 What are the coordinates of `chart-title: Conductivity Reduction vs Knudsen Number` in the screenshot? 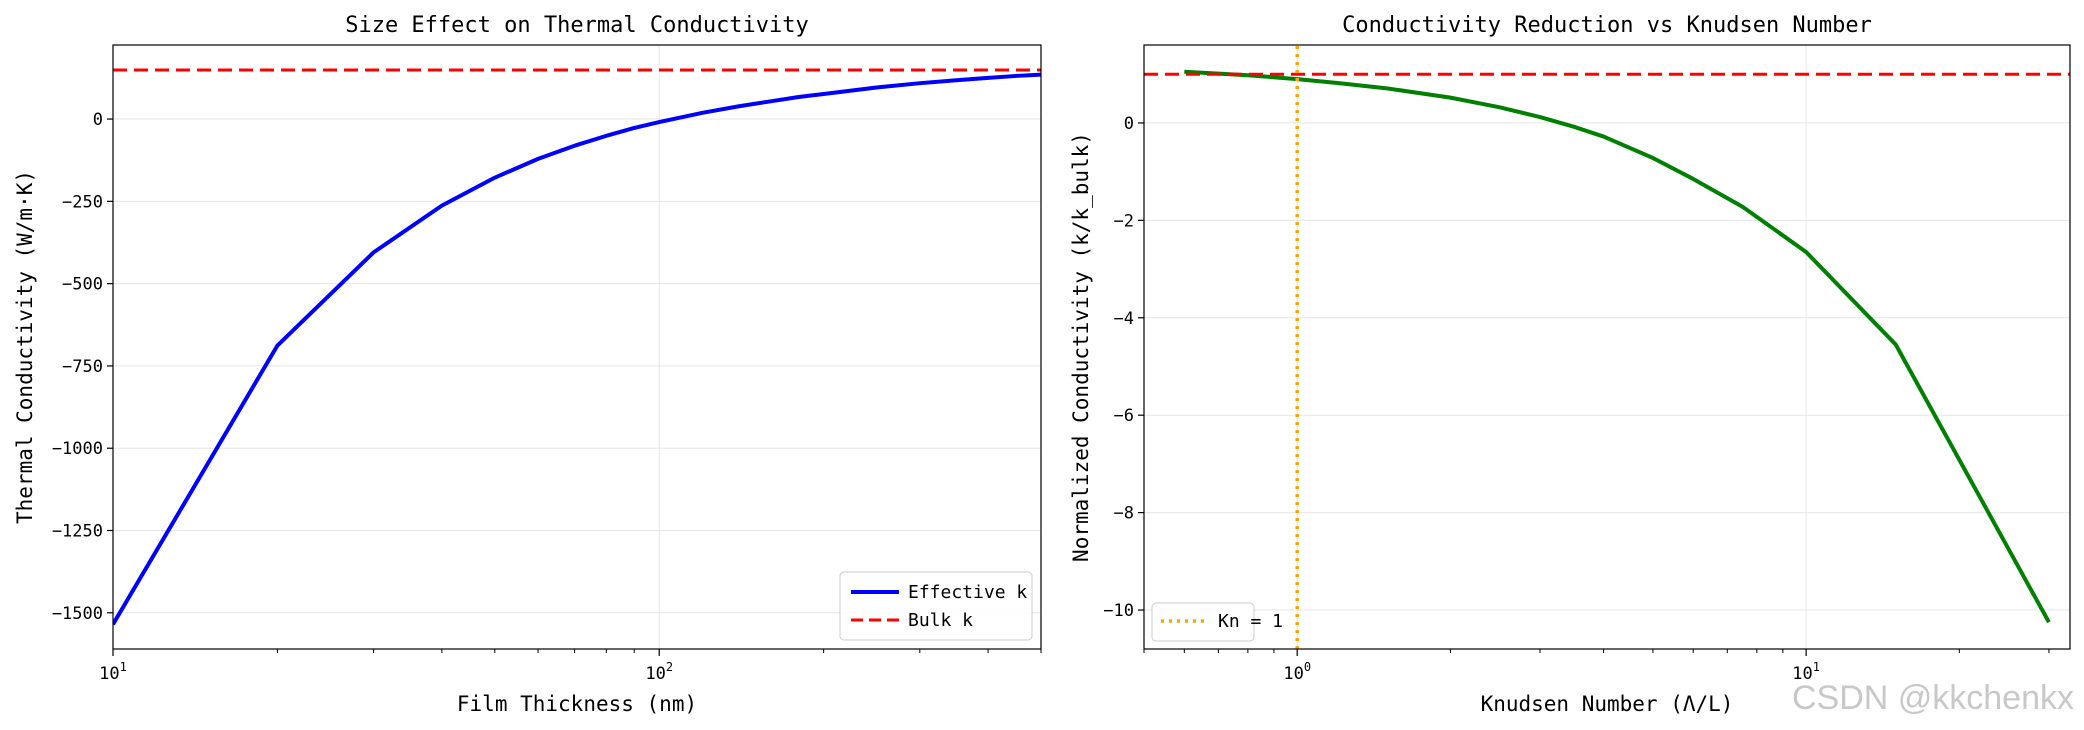 It's located at (1607, 25).